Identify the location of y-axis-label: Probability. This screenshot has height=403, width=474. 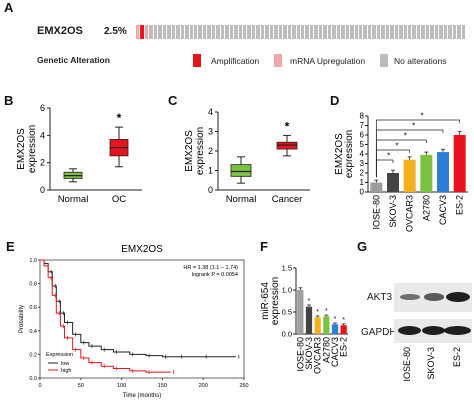
(22, 319).